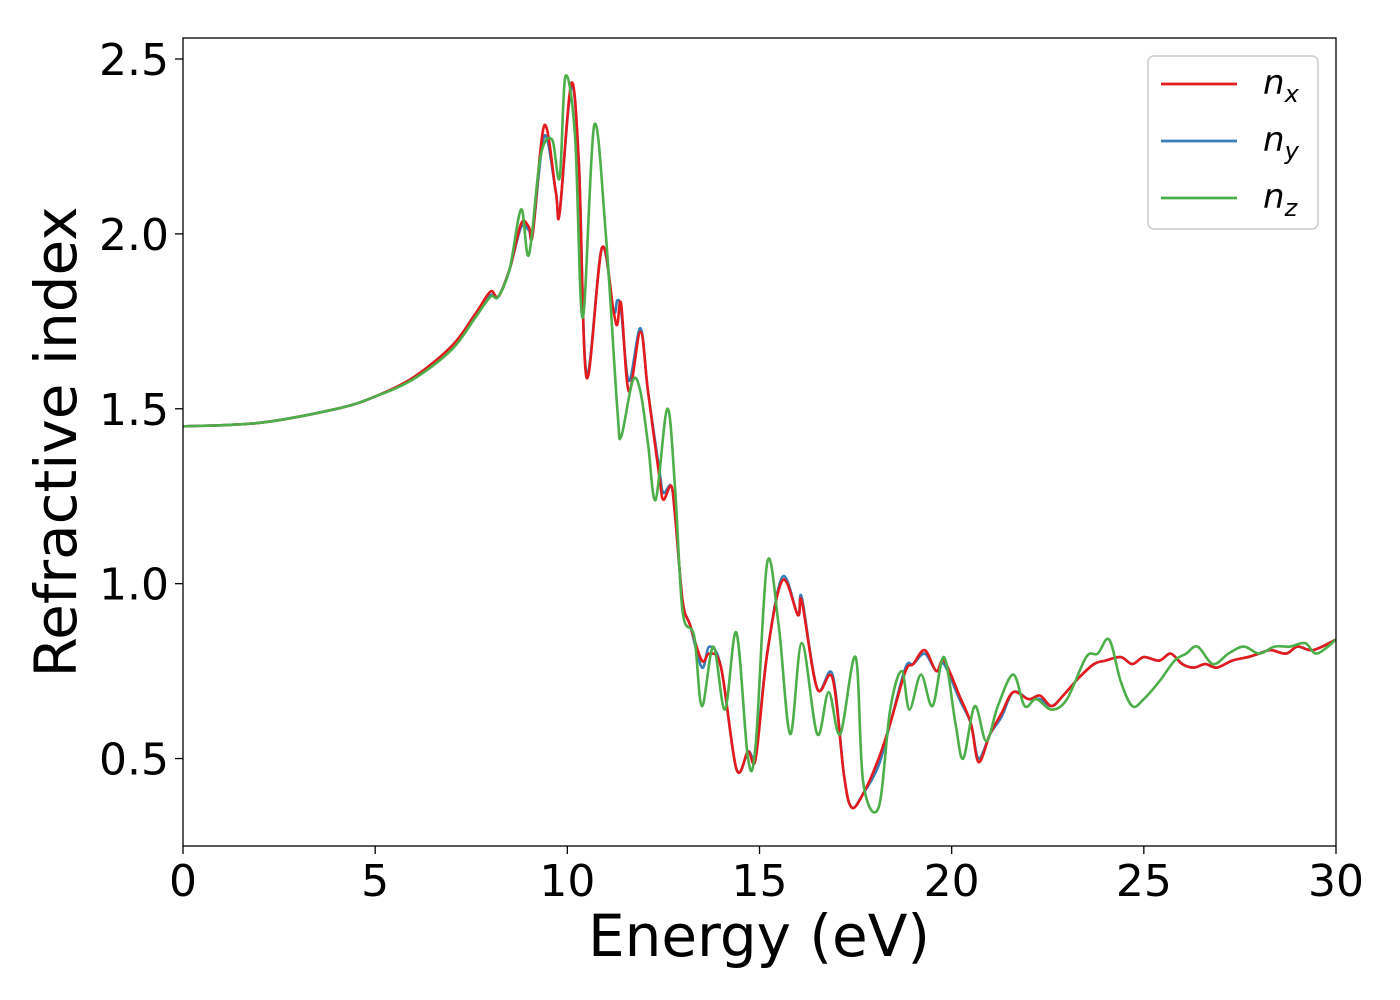 The width and height of the screenshot is (1400, 1000). I want to click on y-tick-label: 2.5, so click(134, 60).